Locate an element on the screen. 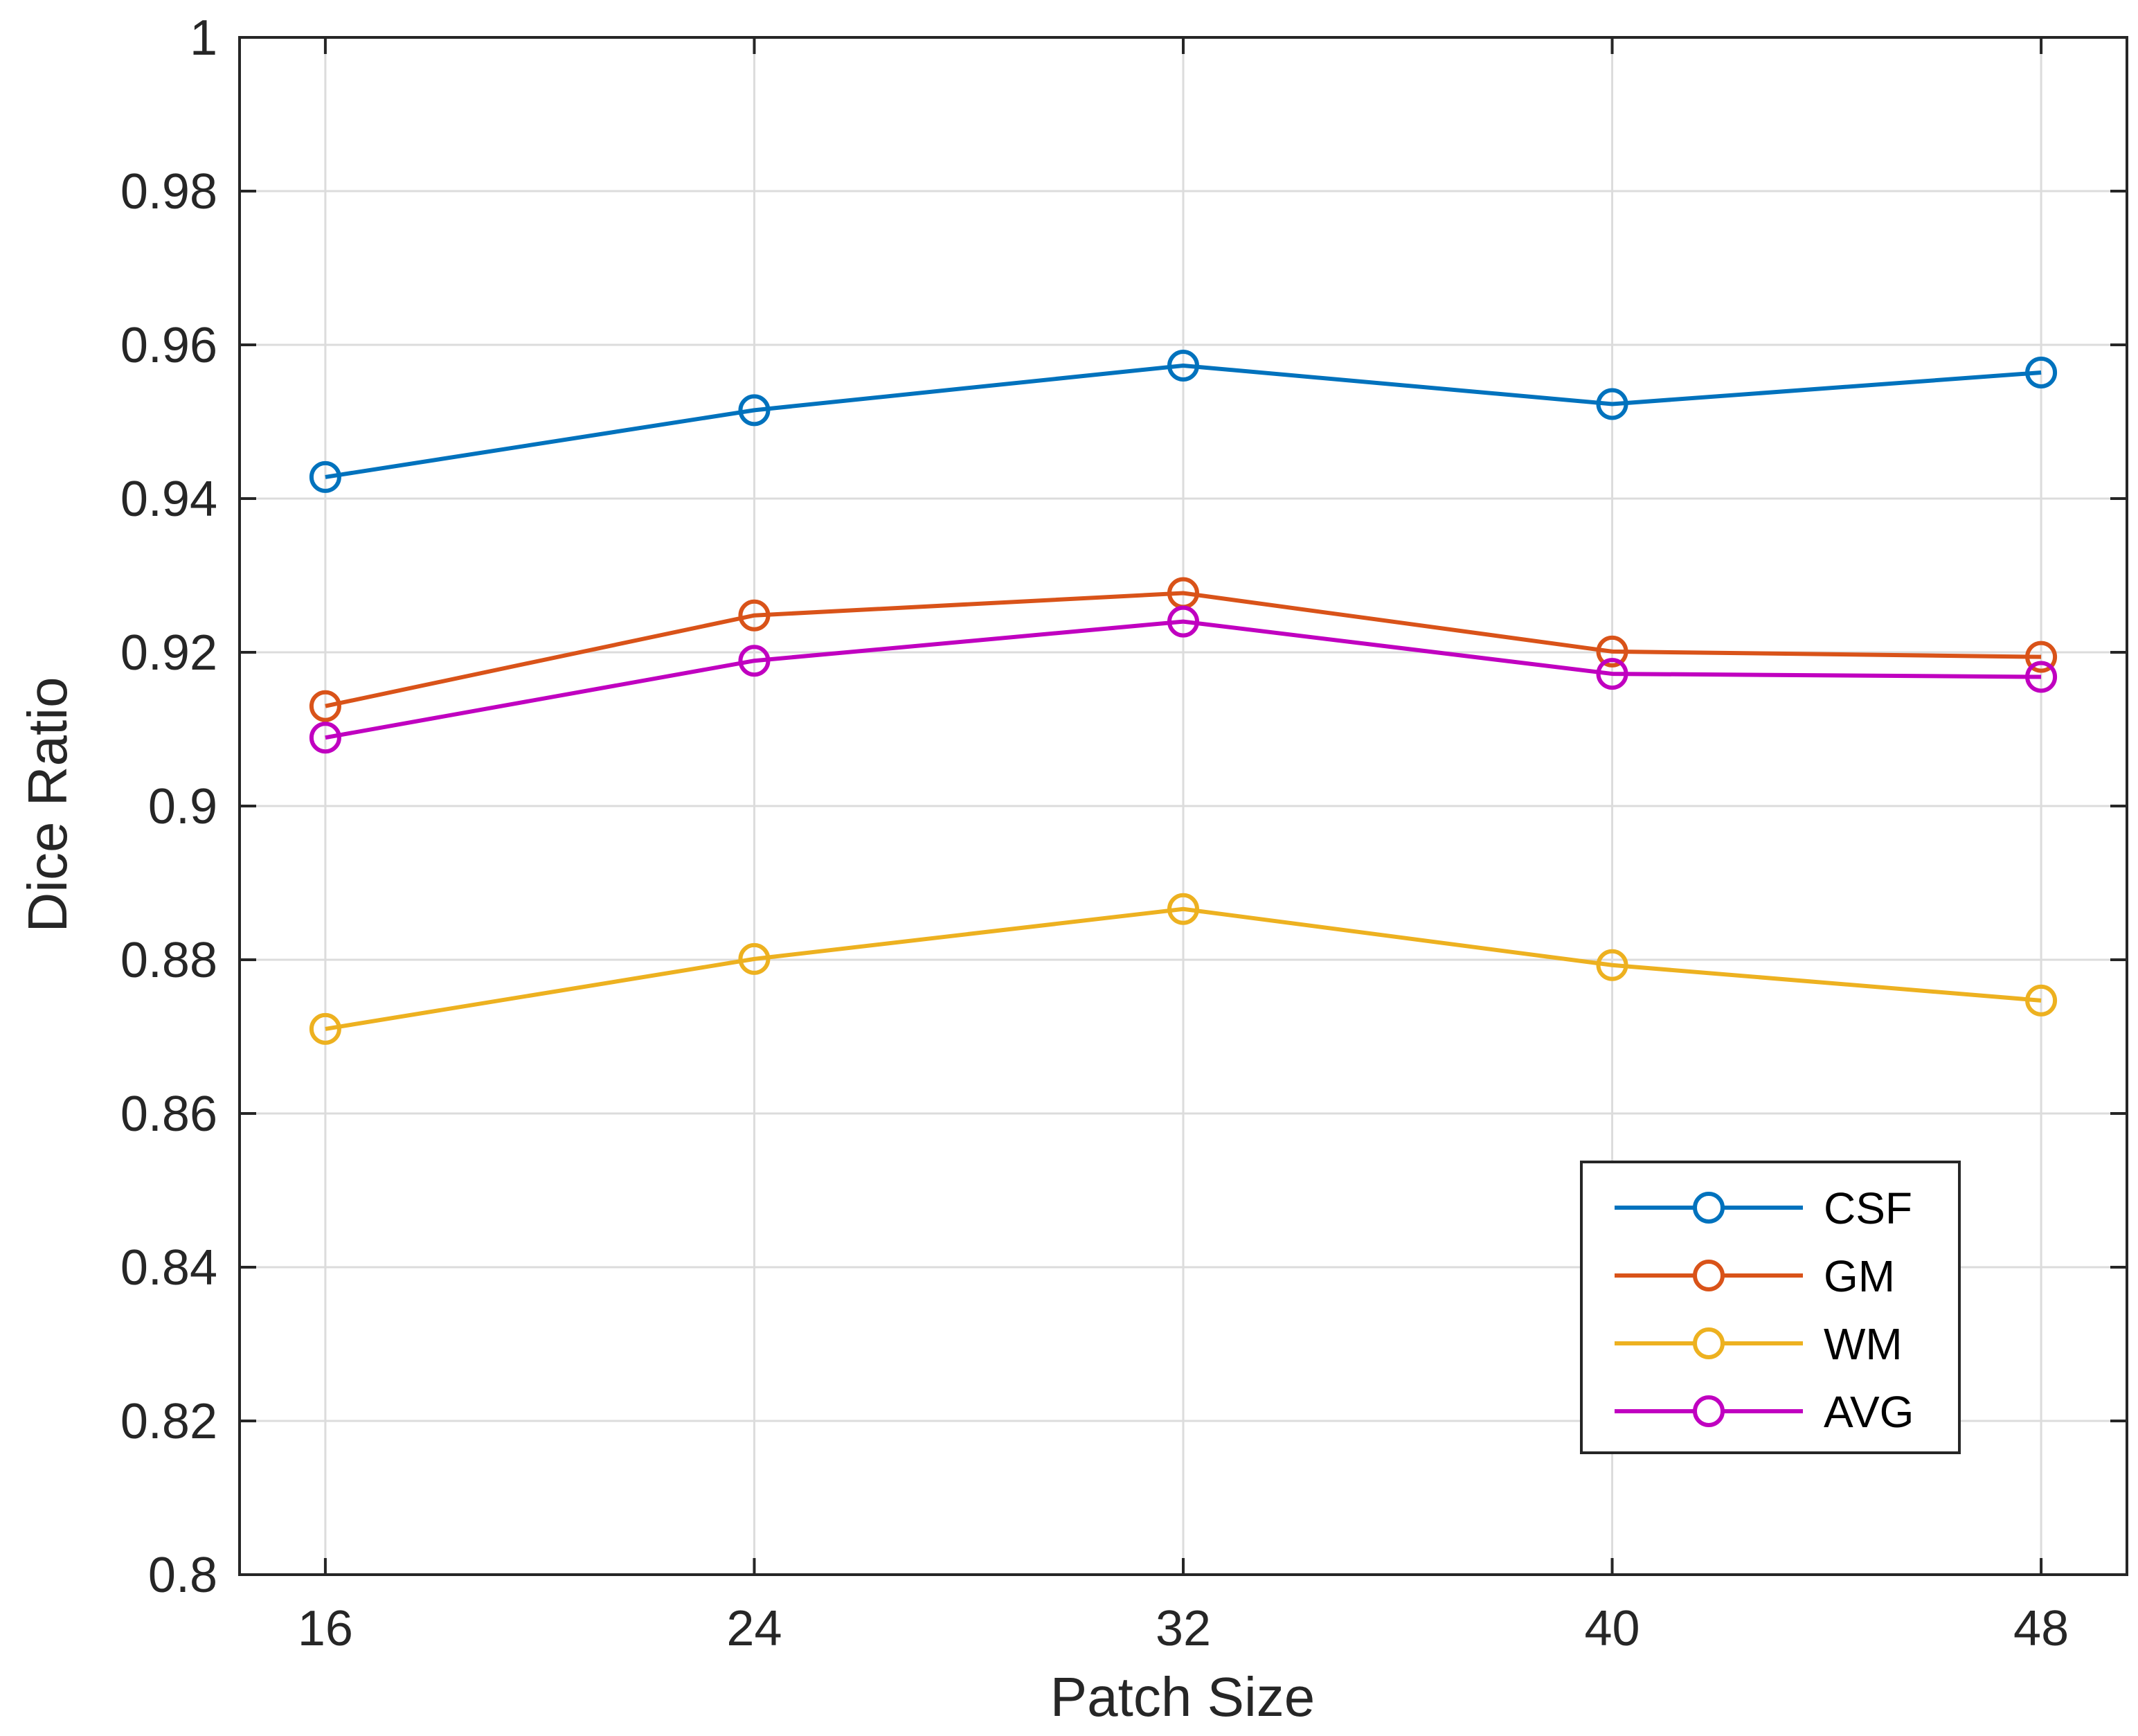 This screenshot has height=1736, width=2138. series-line-wm is located at coordinates (1183, 968).